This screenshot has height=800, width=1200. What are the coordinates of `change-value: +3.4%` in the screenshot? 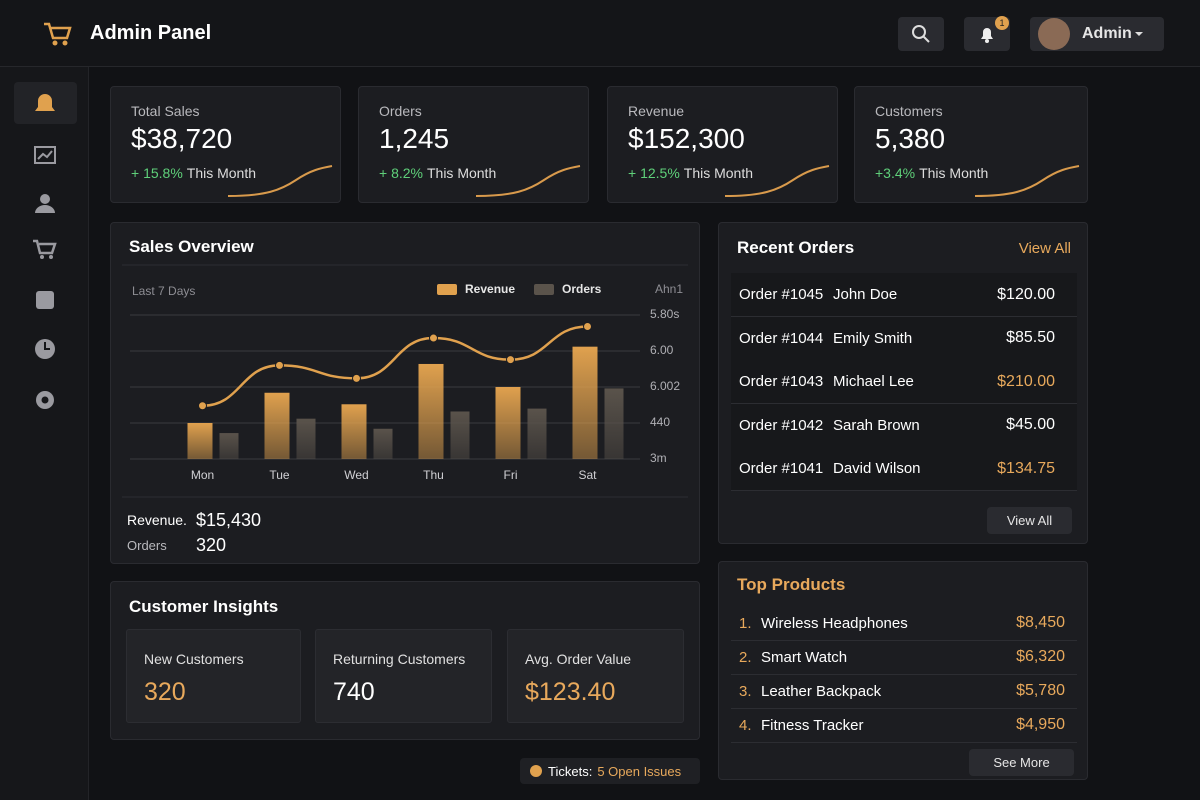 It's located at (895, 173).